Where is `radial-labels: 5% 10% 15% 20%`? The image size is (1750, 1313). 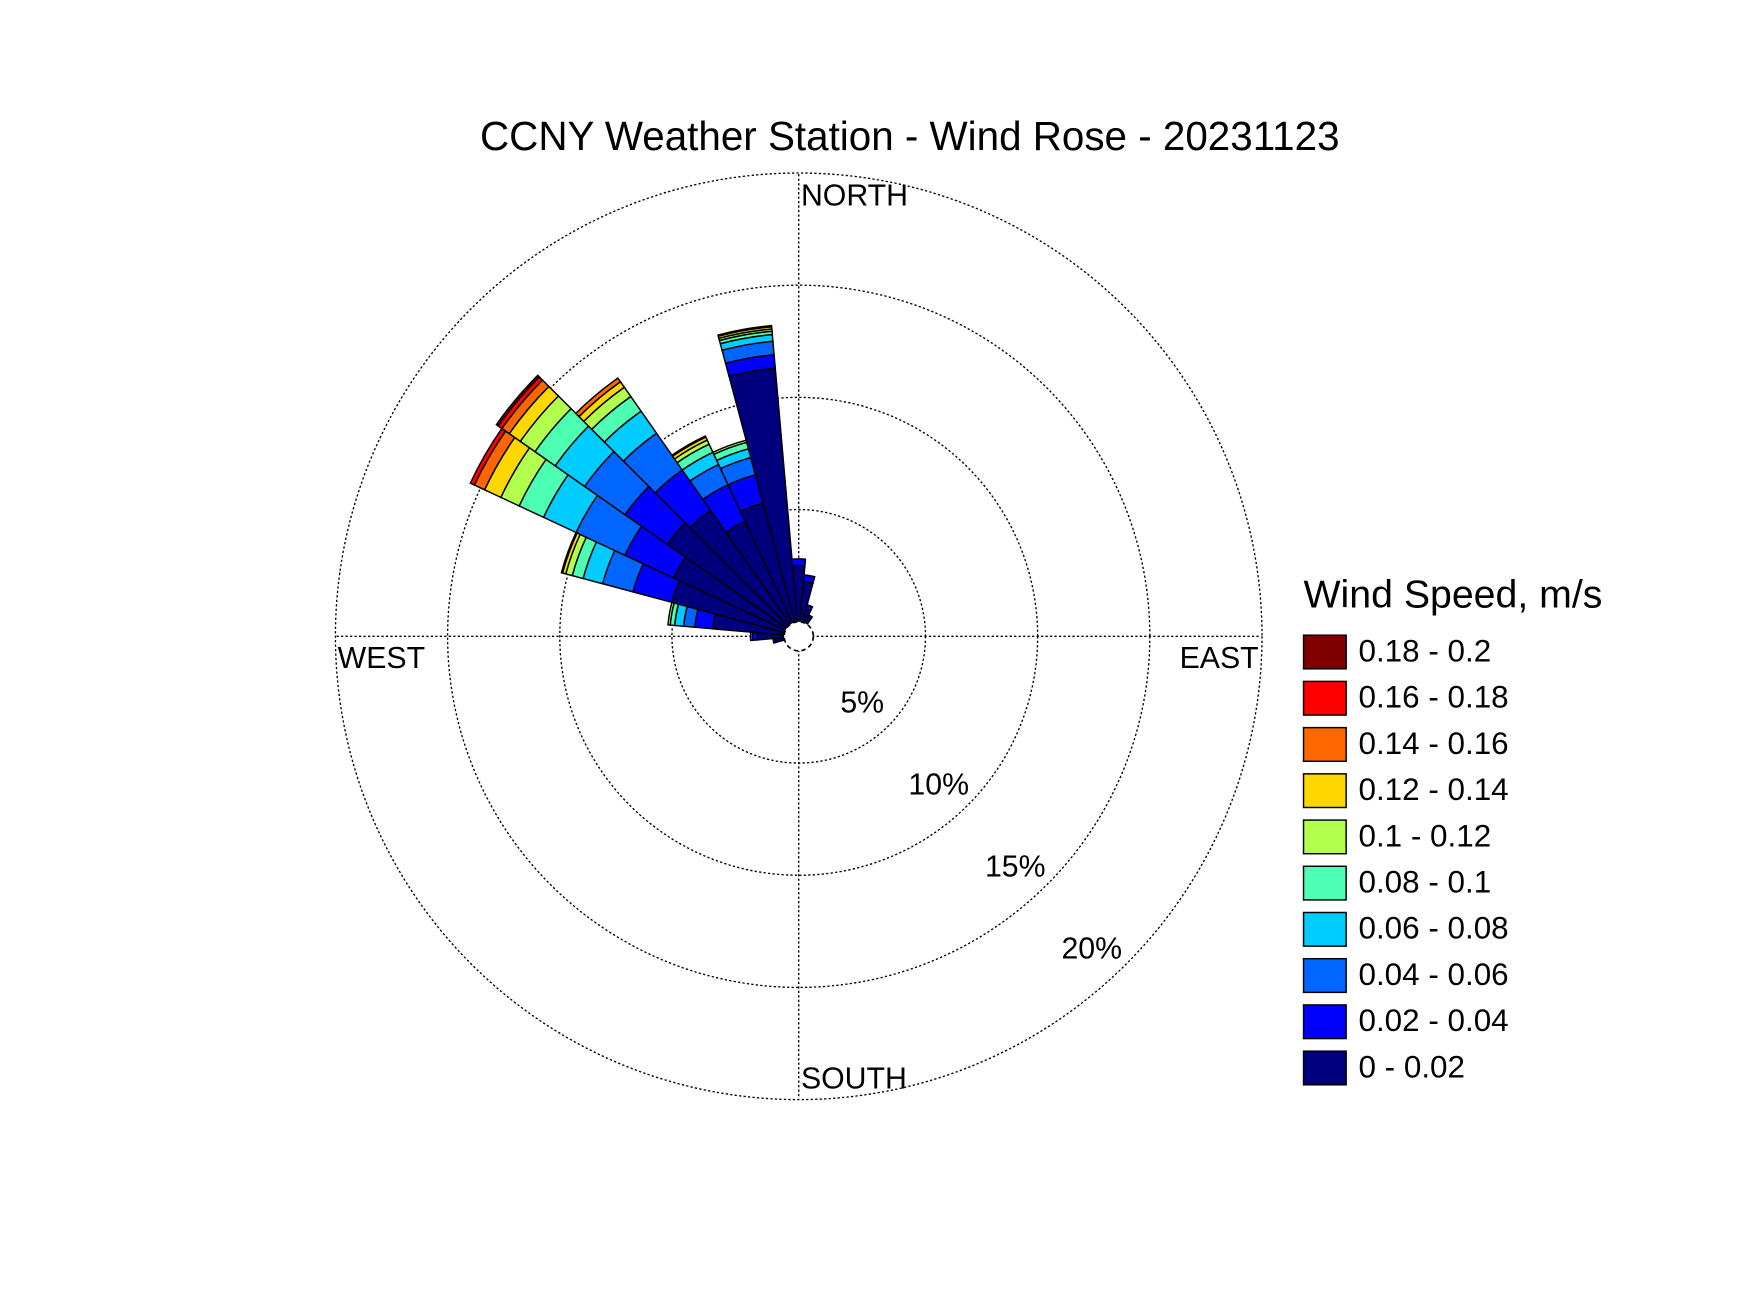
radial-labels: 5% 10% 15% 20% is located at coordinates (981, 825).